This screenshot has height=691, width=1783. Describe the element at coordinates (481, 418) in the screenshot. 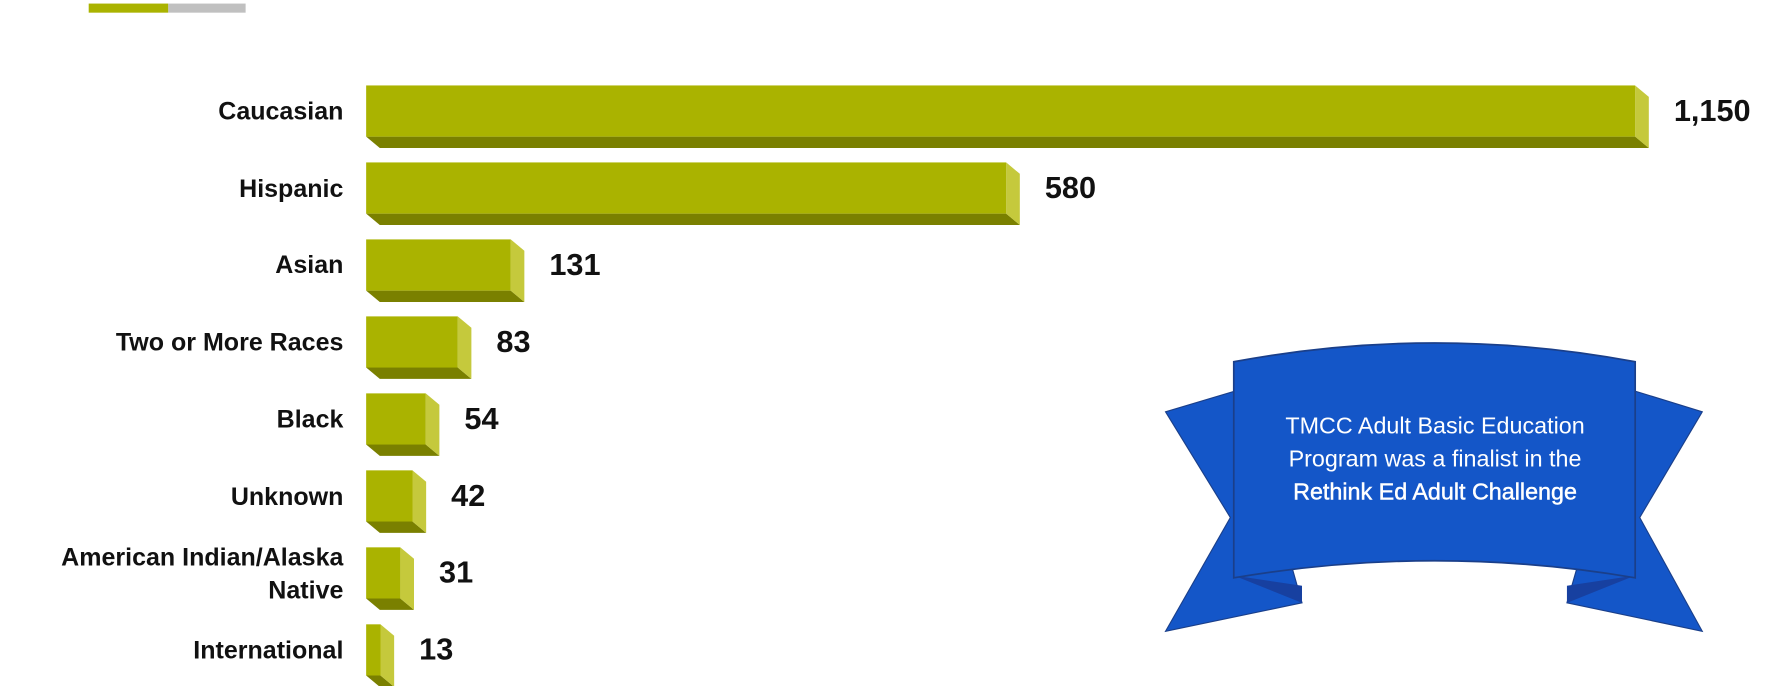

I see `value-label: 54` at that location.